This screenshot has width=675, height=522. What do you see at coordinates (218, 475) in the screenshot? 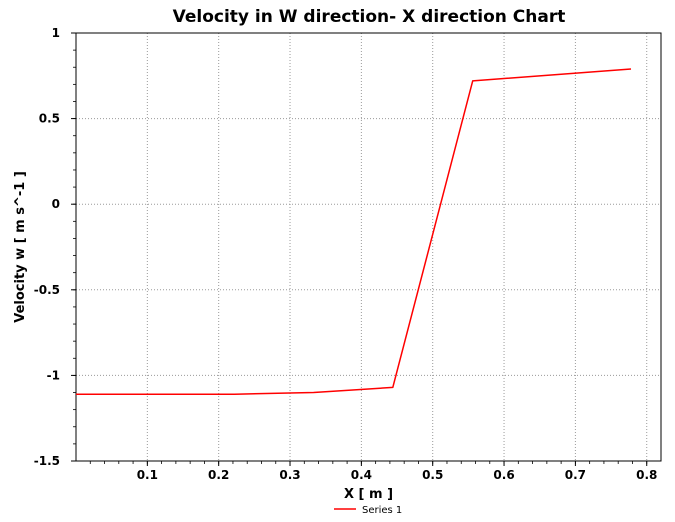
I see `x-tick-label: 0.2` at bounding box center [218, 475].